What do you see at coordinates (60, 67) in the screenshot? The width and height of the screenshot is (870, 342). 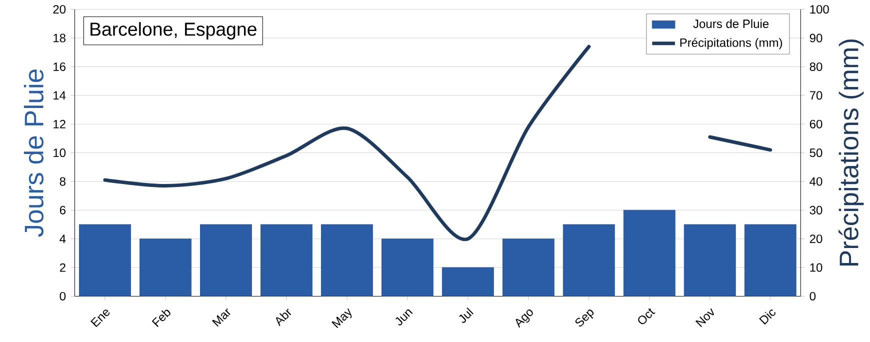 I see `y-tick-label: 16` at bounding box center [60, 67].